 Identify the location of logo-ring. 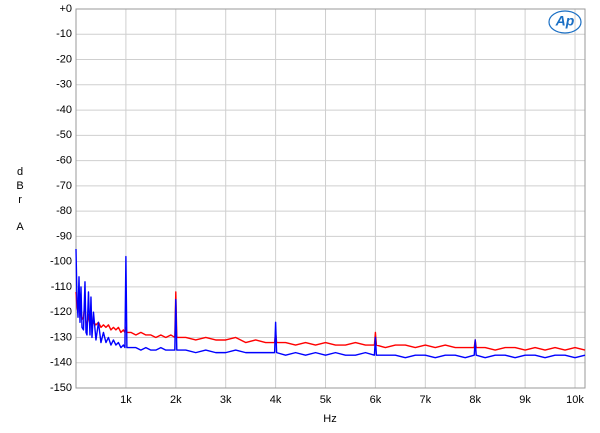
(565, 22).